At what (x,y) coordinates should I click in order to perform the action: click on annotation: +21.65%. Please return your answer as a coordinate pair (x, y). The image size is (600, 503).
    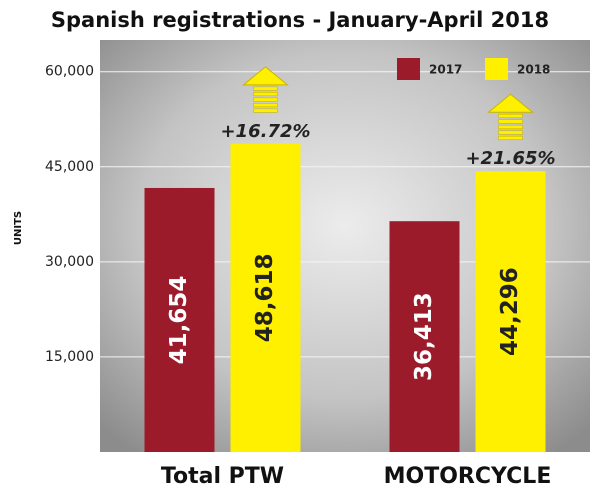
    Looking at the image, I should click on (510, 158).